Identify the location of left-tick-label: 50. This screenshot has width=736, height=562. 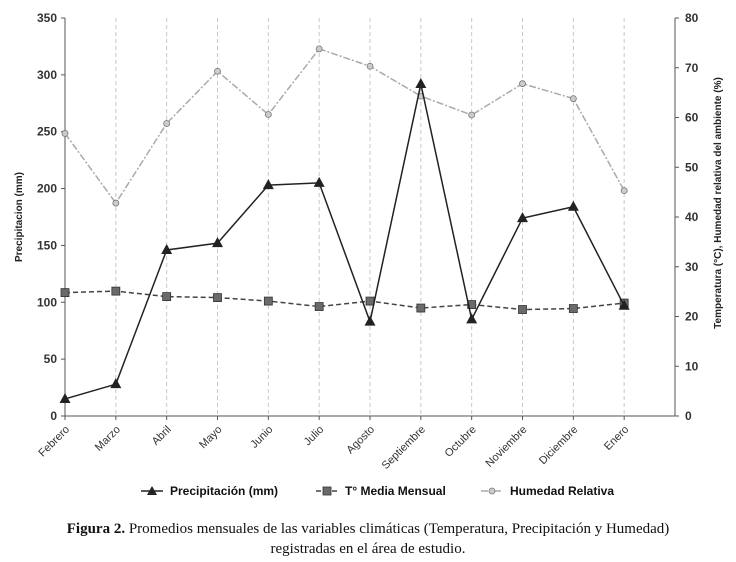
(51, 359).